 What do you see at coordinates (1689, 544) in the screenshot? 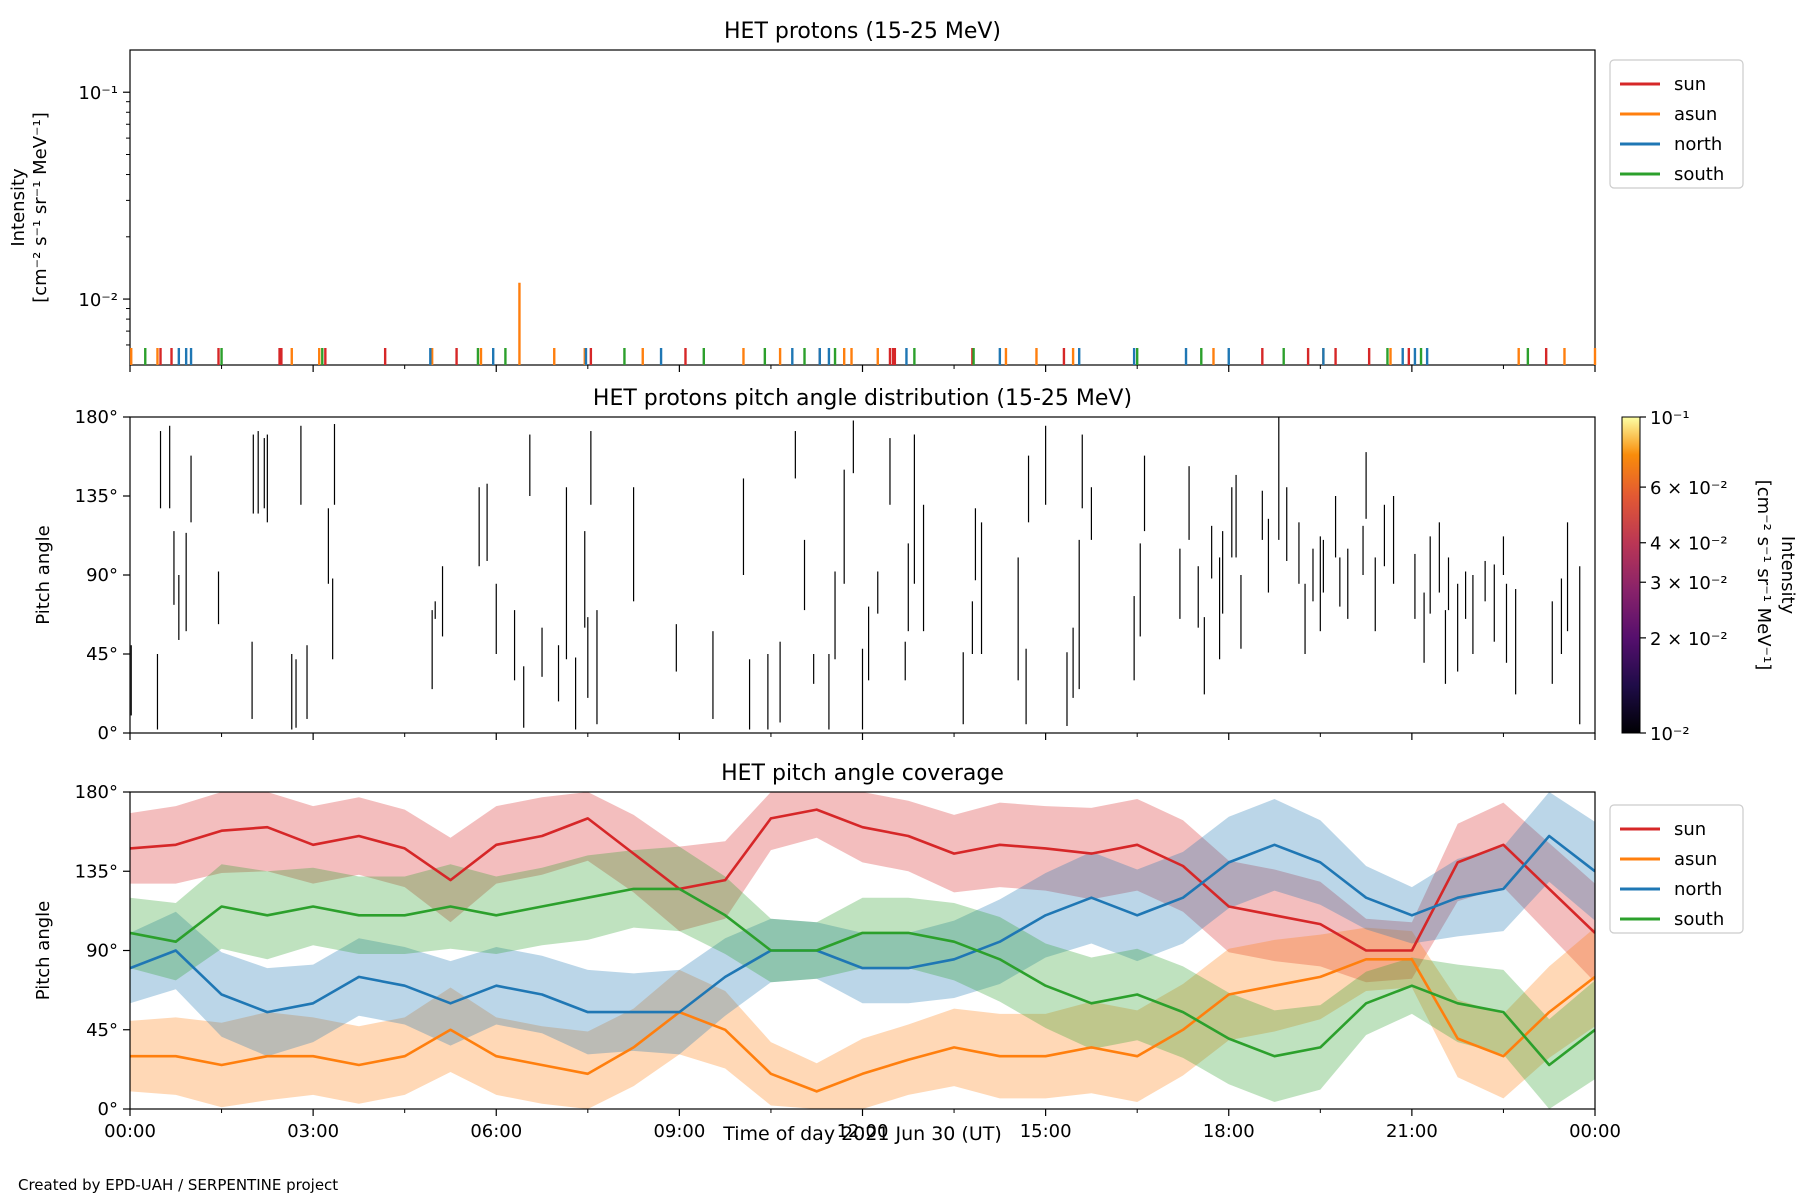
I see `colorbar-tick-label: 4 × 10⁻²` at bounding box center [1689, 544].